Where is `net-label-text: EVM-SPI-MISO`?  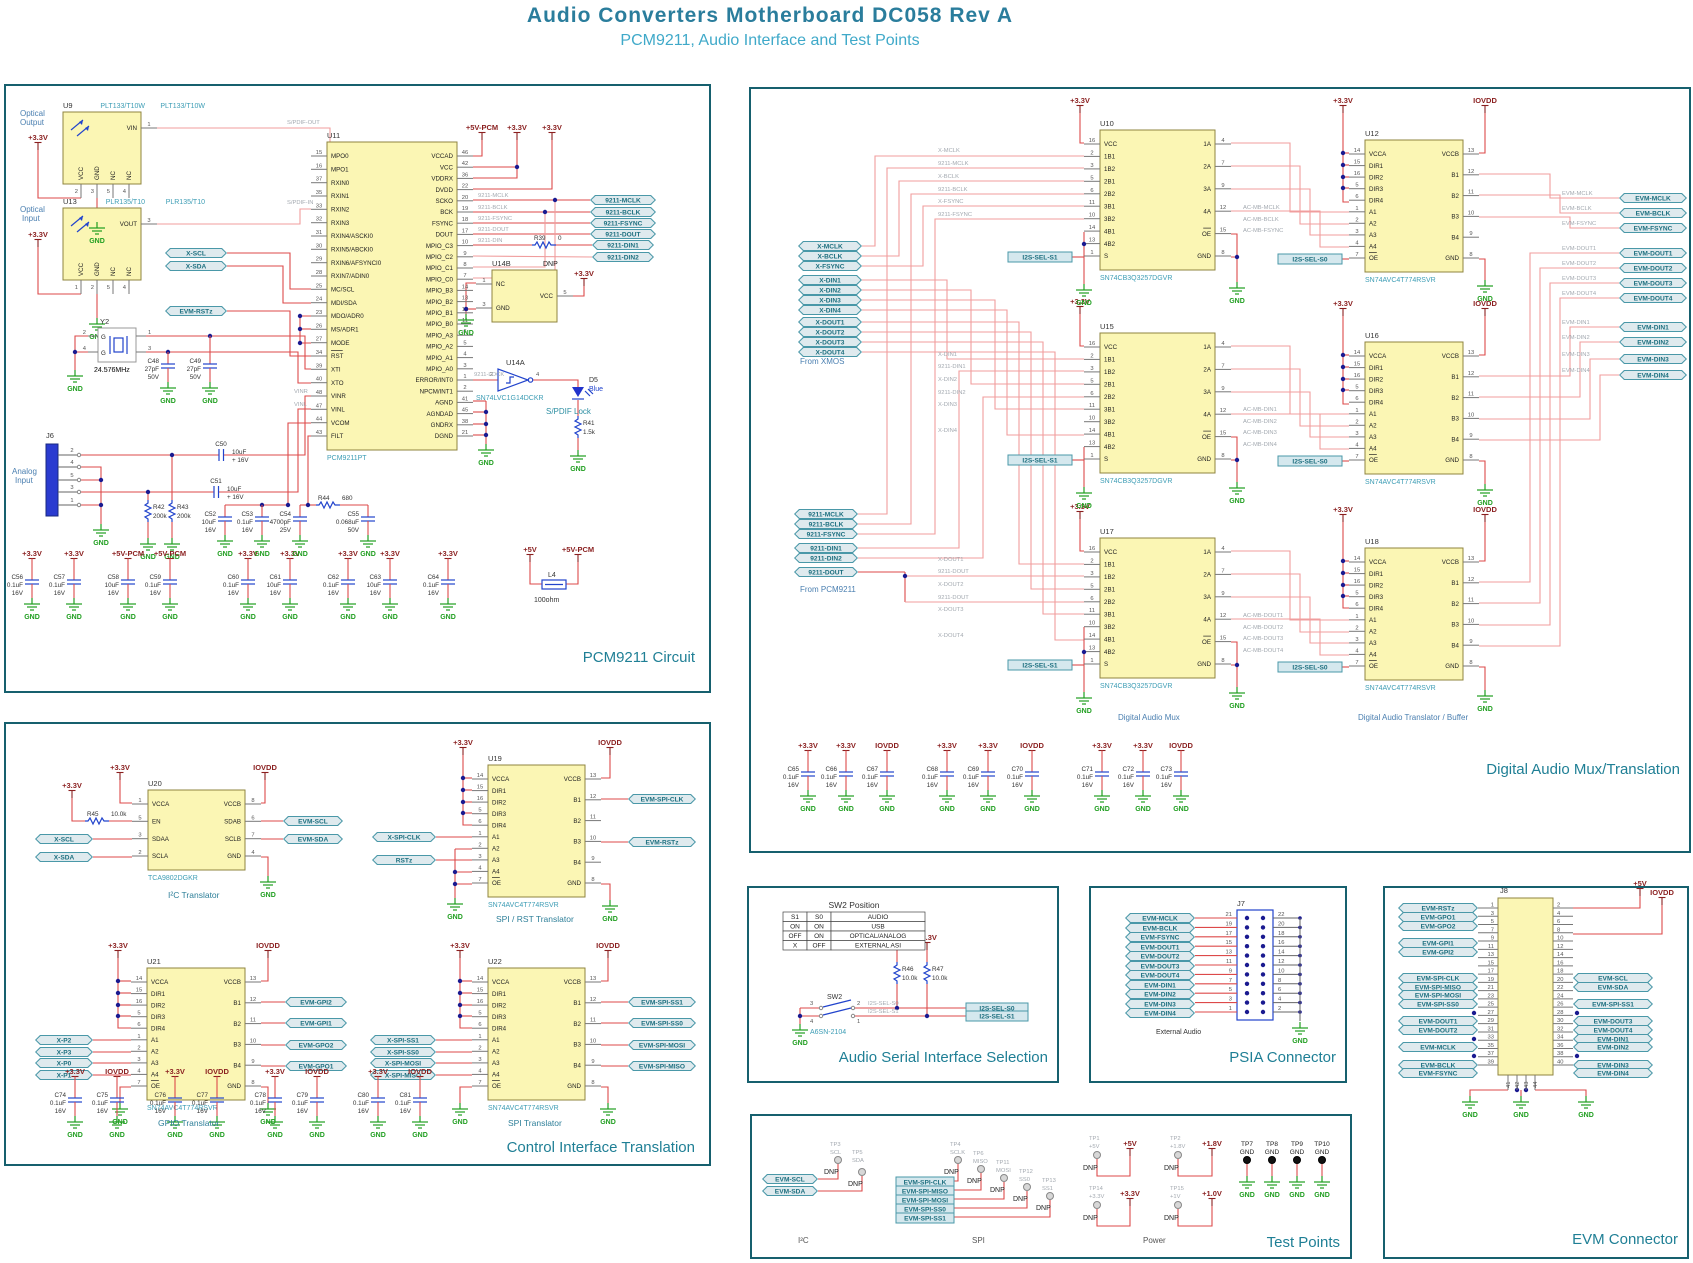
net-label-text: EVM-SPI-MISO is located at coordinates (662, 1066).